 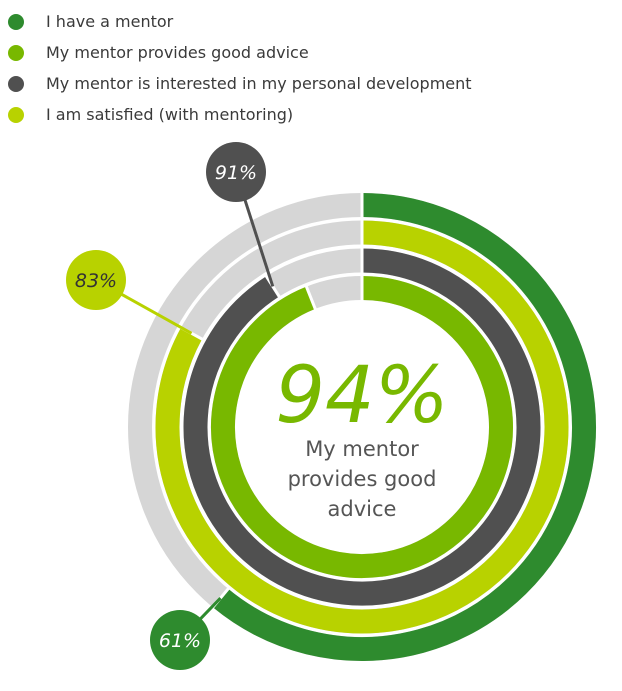 I want to click on ring-gap, so click(x=311, y=298).